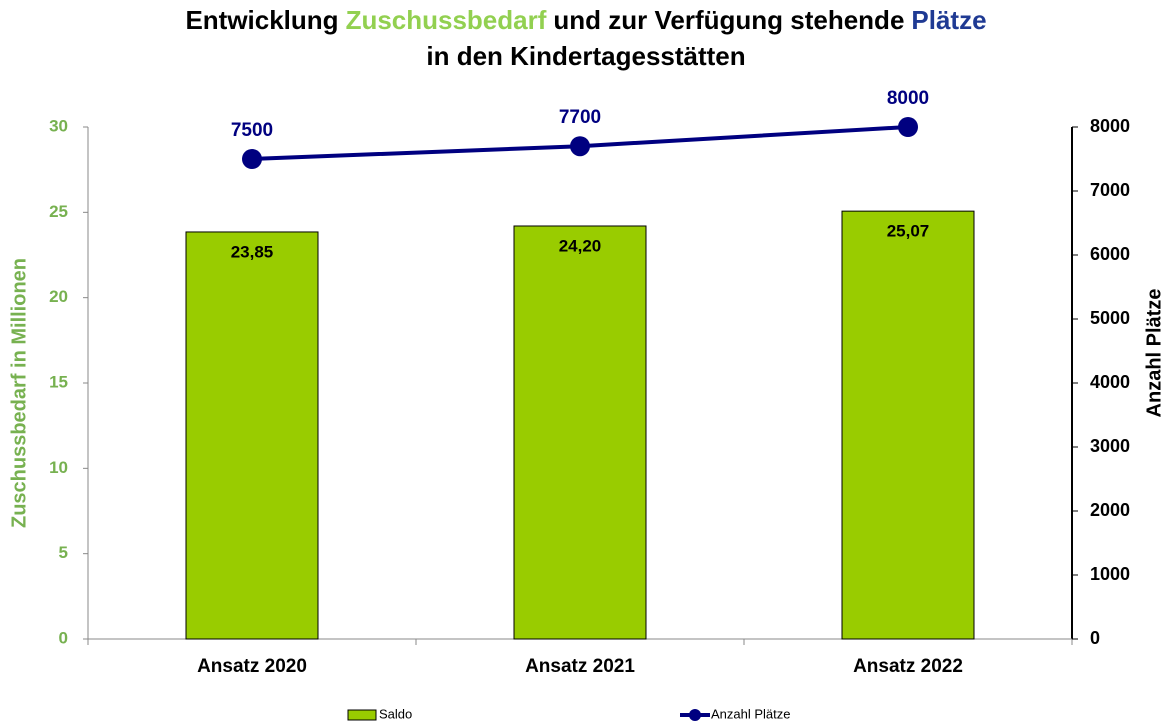  I want to click on y2-axis-label: Anzahl Plätze, so click(1154, 353).